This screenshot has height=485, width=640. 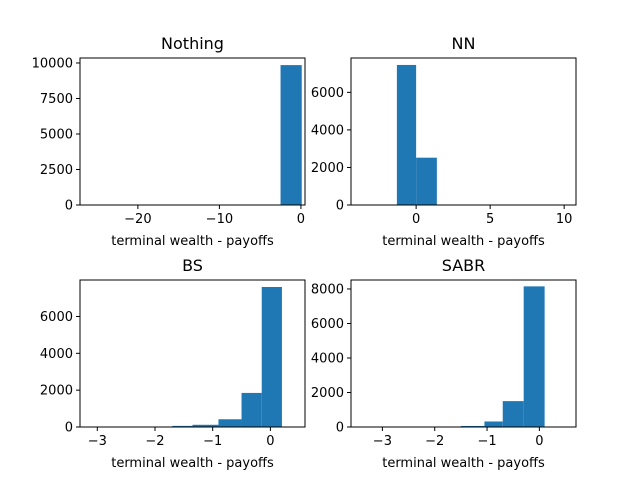 I want to click on subplot-title: BS, so click(x=192, y=265).